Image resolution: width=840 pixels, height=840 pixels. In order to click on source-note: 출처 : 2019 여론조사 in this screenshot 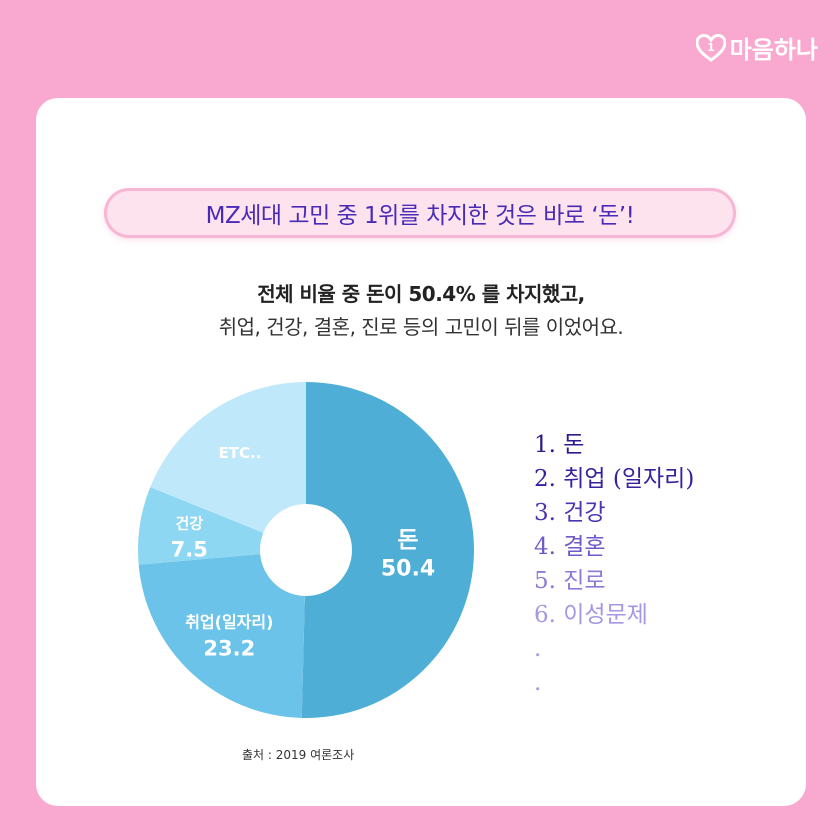, I will do `click(298, 755)`.